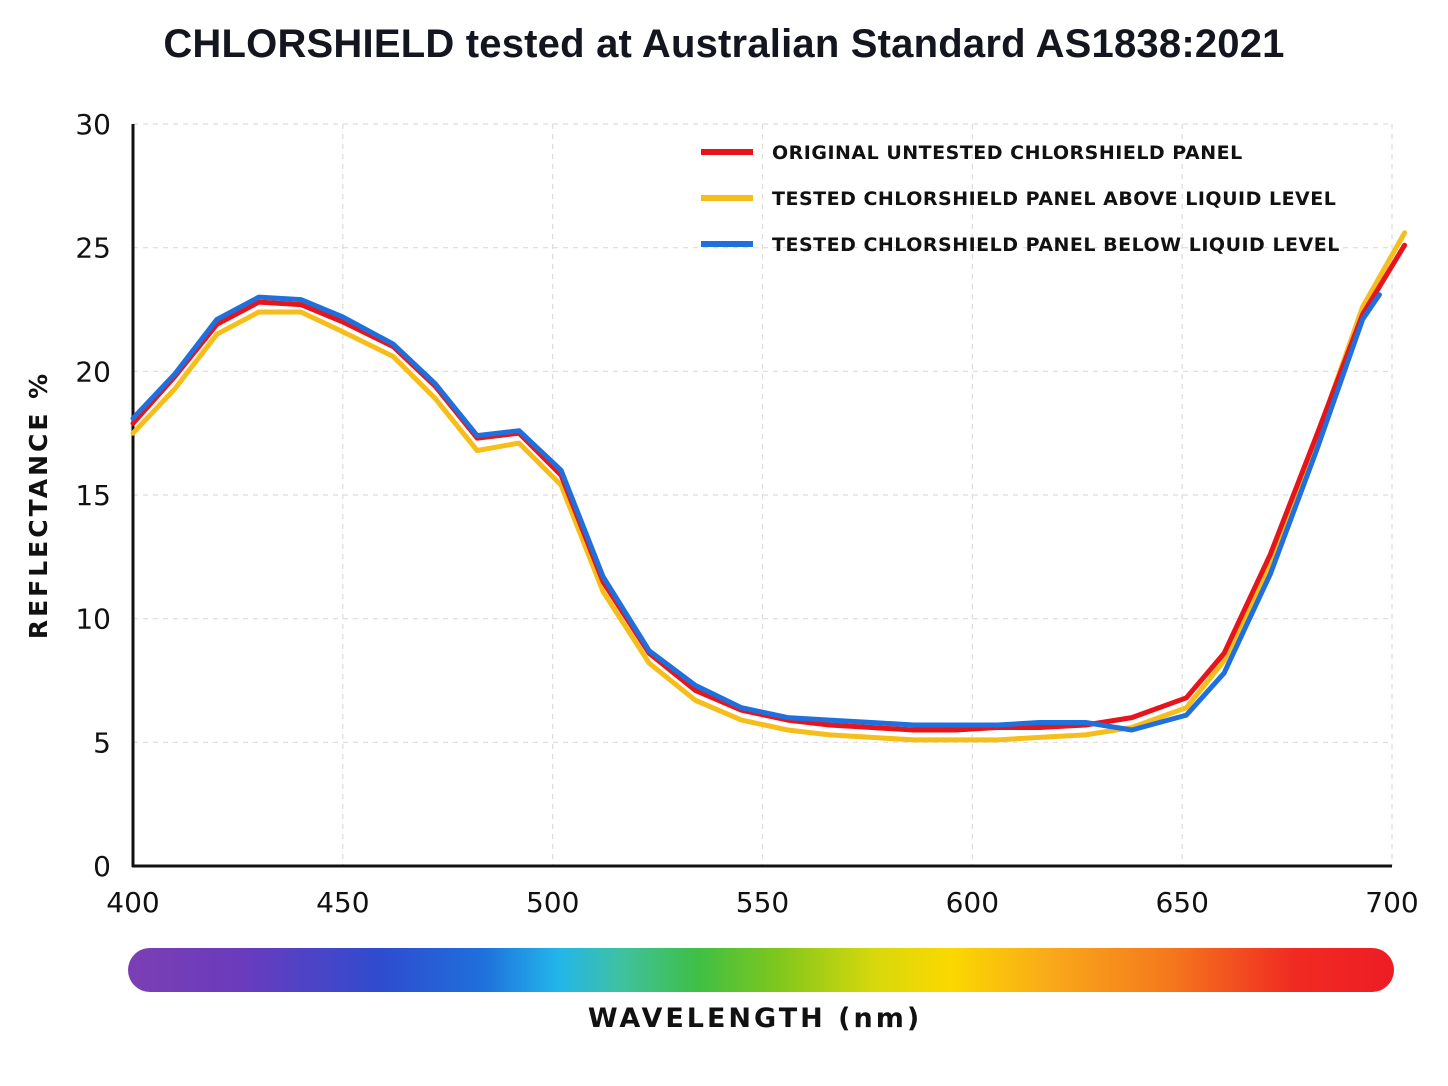  I want to click on x-tick-label: 450, so click(342, 902).